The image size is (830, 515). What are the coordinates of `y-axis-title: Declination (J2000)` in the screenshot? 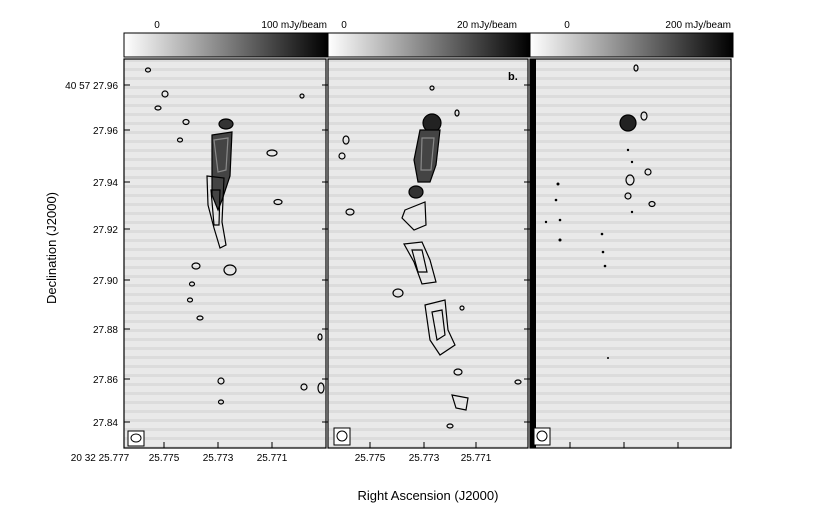 It's located at (51, 248).